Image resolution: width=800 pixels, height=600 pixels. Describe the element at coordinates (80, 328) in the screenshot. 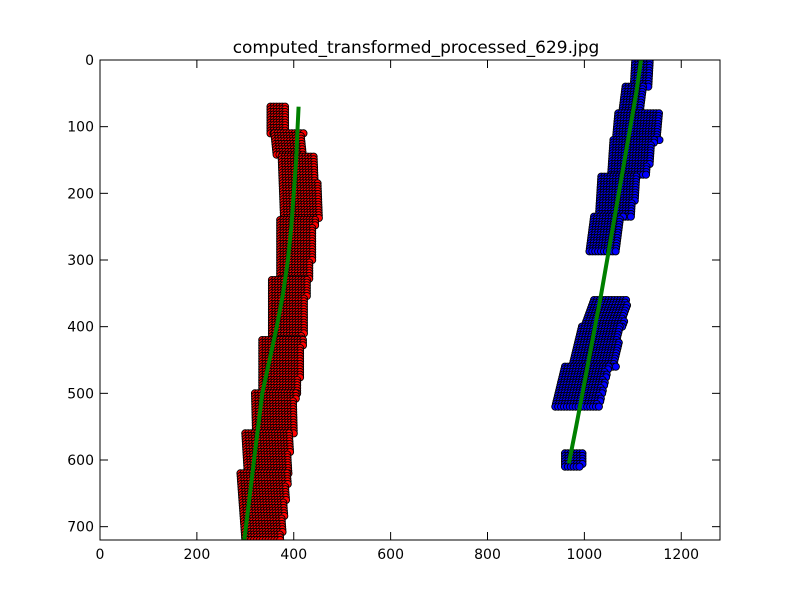

I see `y-tick-label: 400` at that location.